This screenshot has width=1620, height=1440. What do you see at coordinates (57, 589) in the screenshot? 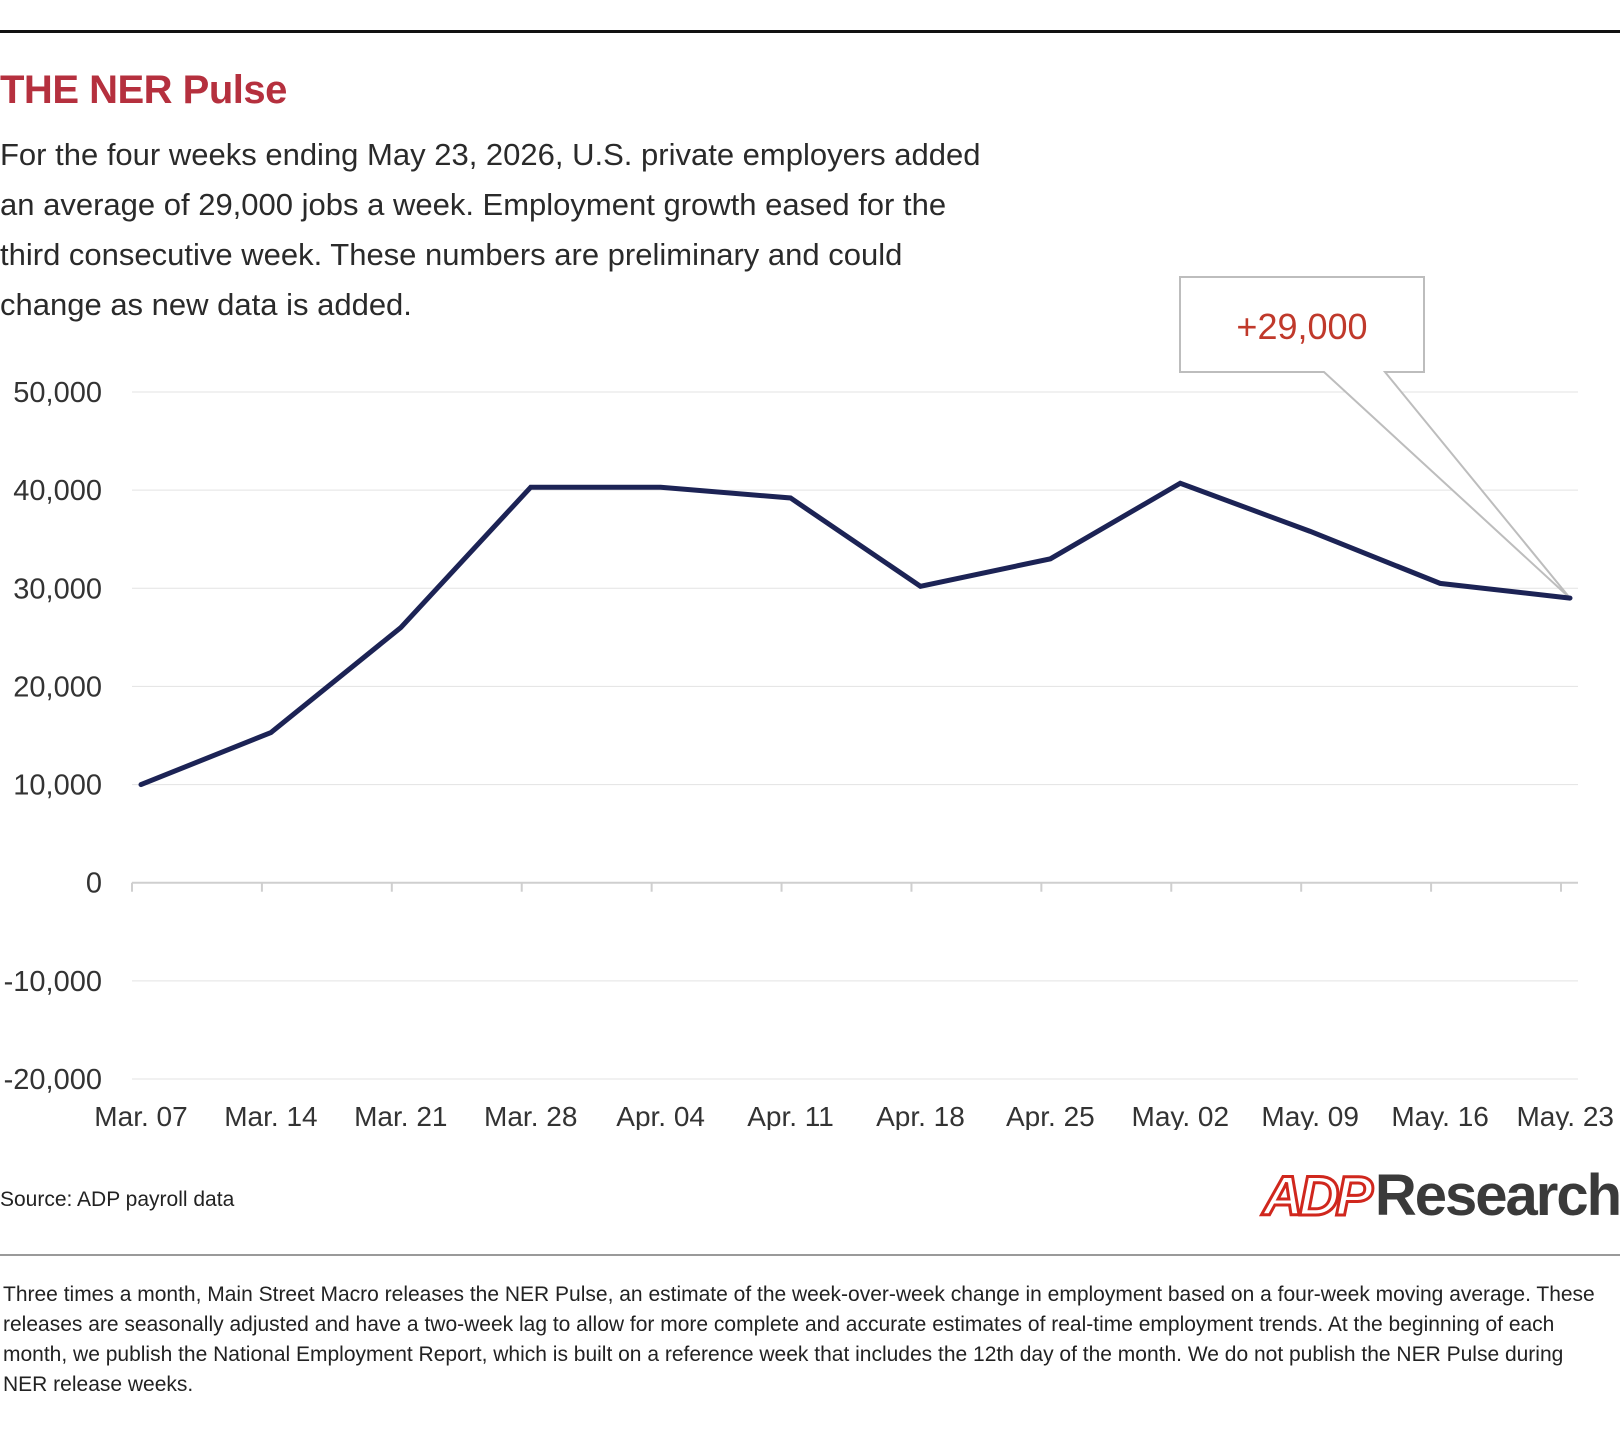
I see `y-tick-label: 30,000` at bounding box center [57, 589].